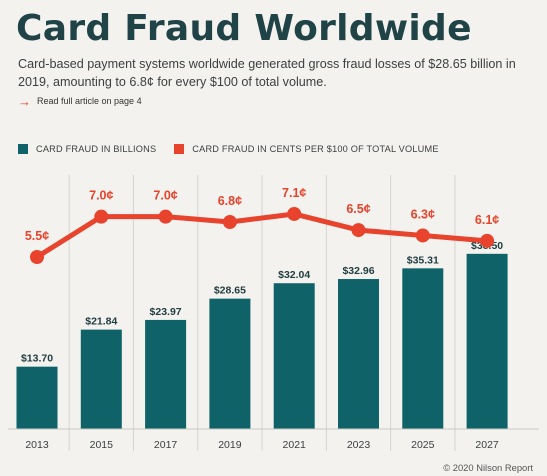 The width and height of the screenshot is (547, 476). I want to click on legend-swatch-bars, so click(23, 149).